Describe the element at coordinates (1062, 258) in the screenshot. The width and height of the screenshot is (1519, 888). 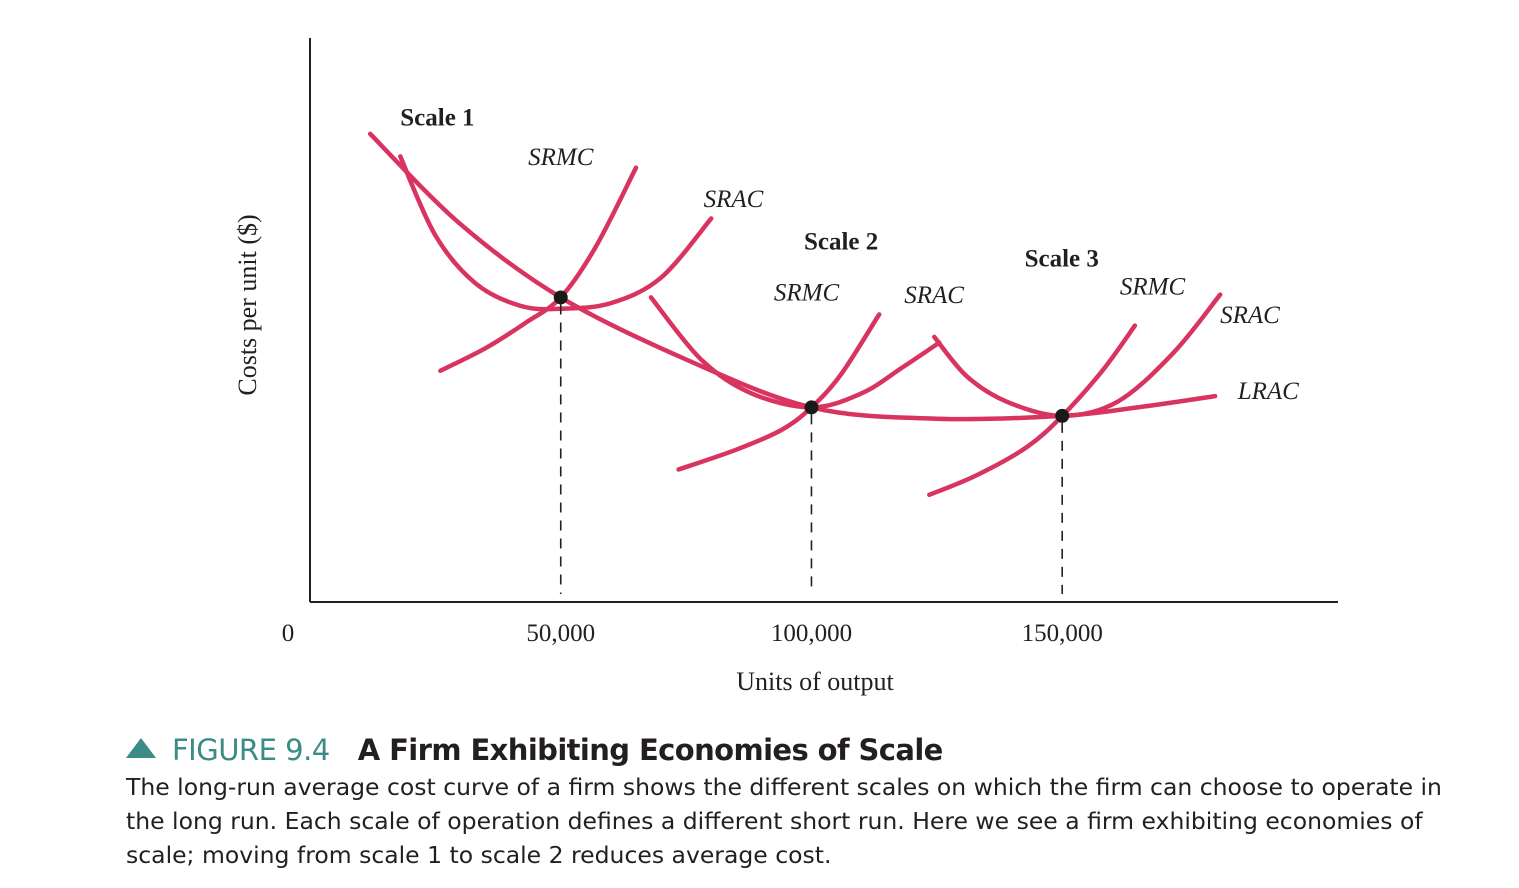
I see `scale-label-scale-3: Scale 3` at that location.